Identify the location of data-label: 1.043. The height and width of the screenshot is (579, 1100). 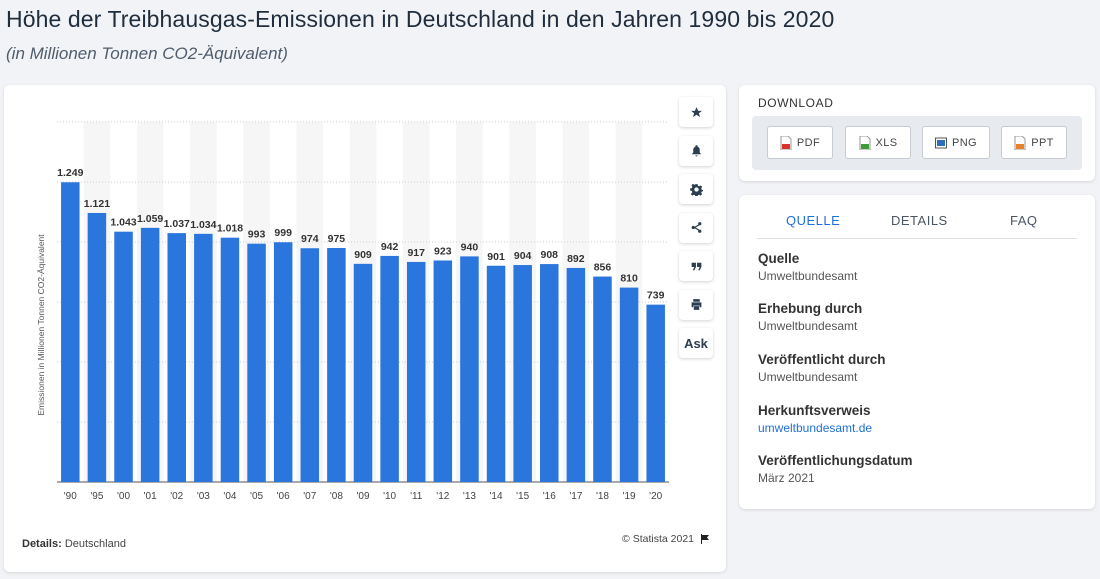
(123, 223).